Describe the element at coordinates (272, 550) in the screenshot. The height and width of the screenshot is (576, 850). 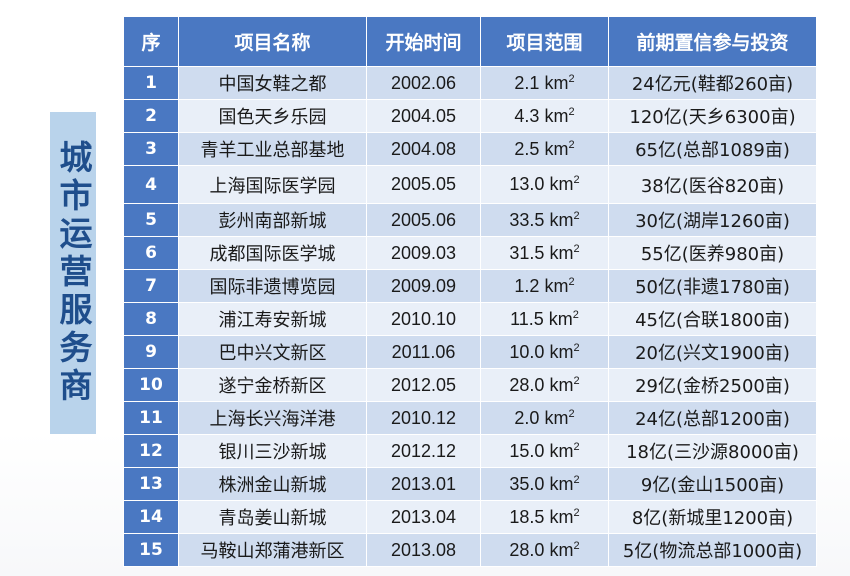
I see `project-name: 马鞍山郑蒲港新区` at that location.